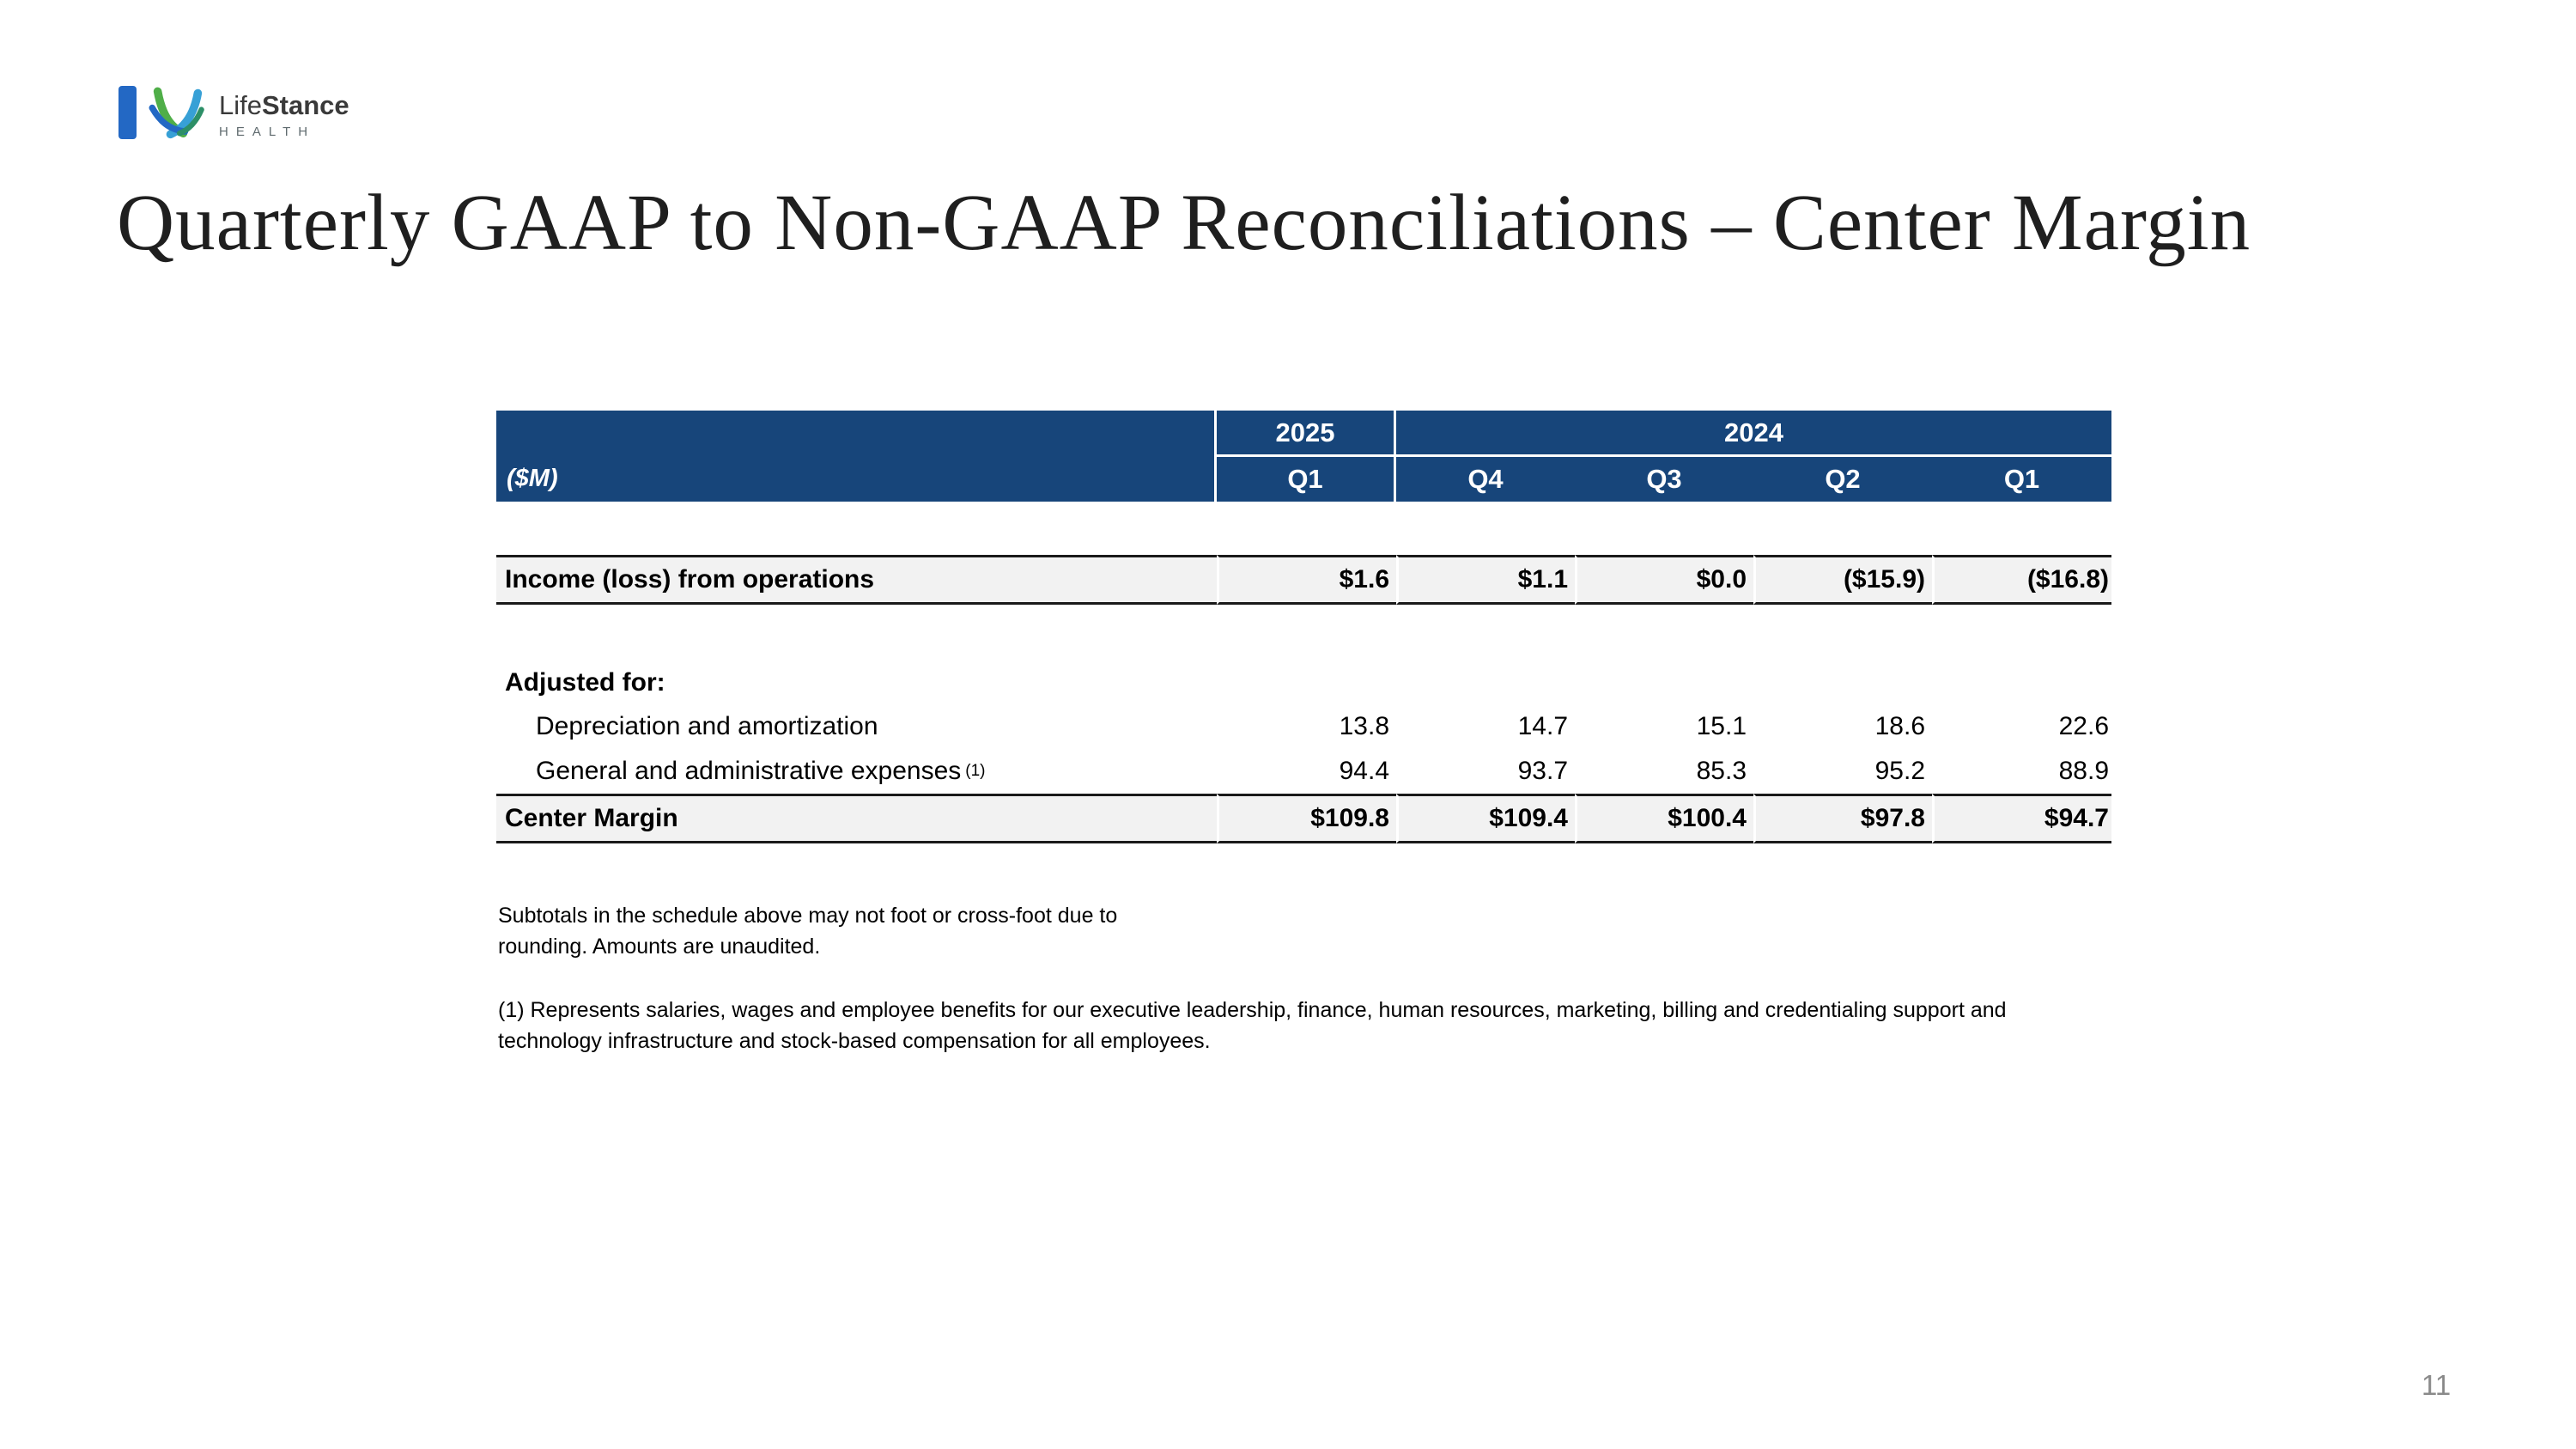 The height and width of the screenshot is (1449, 2576). I want to click on row-value: $97.8, so click(1843, 818).